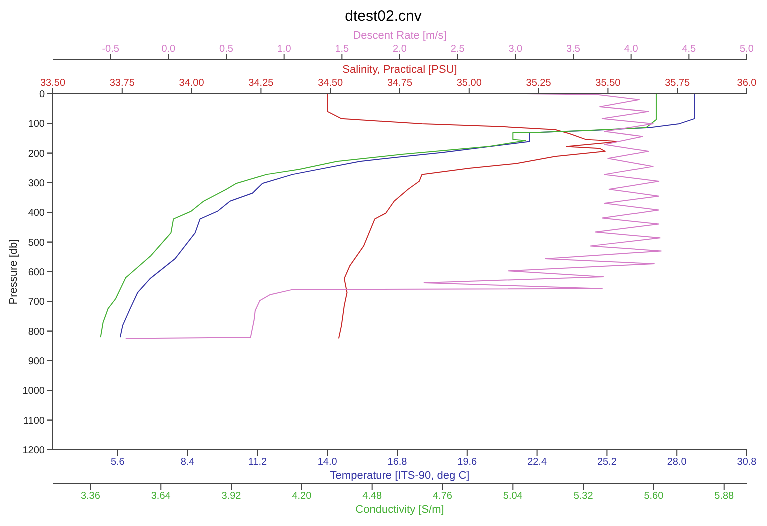 This screenshot has width=767, height=526. Describe the element at coordinates (609, 83) in the screenshot. I see `x2-tick-label: 35.50` at that location.